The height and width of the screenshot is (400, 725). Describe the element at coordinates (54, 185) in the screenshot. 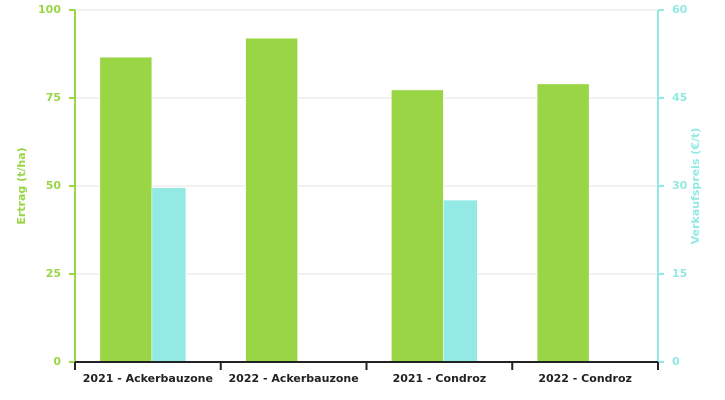

I see `y-tick-label: 50` at that location.